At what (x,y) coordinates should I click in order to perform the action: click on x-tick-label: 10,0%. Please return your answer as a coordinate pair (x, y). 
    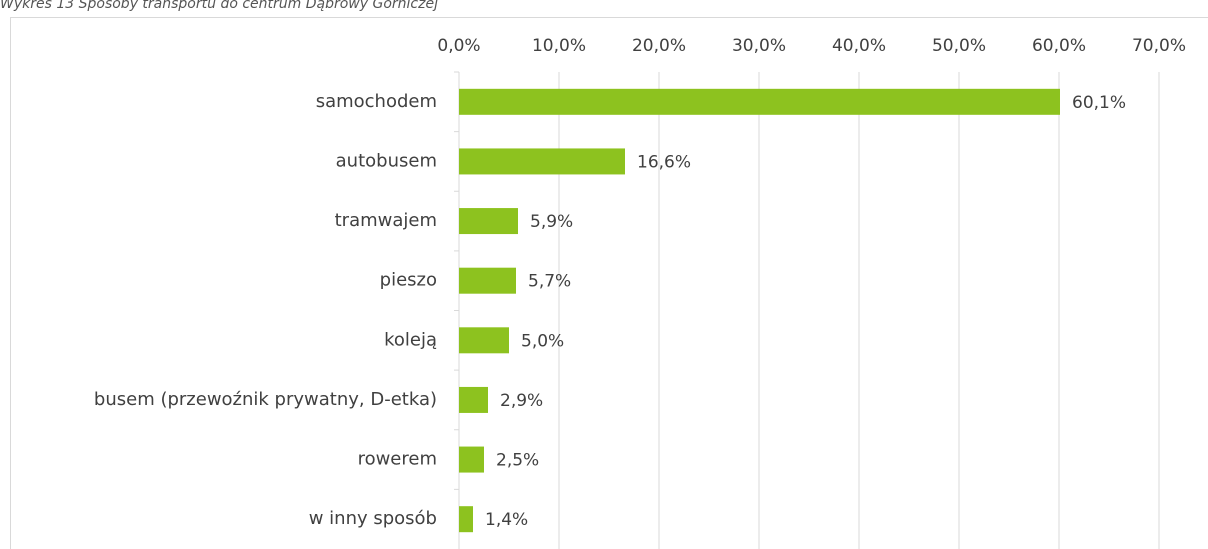
    Looking at the image, I should click on (559, 46).